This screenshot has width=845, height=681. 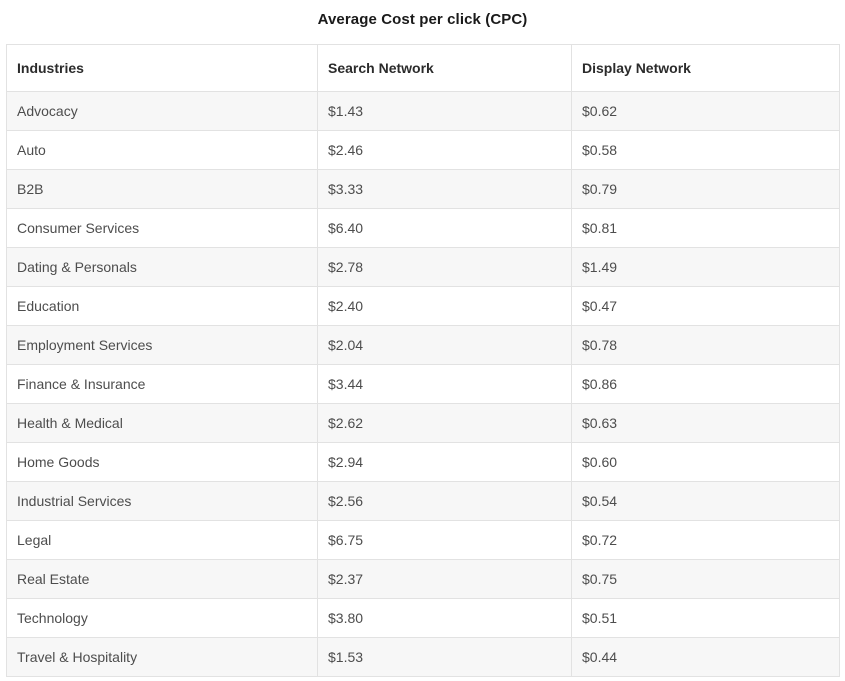 I want to click on table-row: Employment Services $2.04 $0.78, so click(x=423, y=345).